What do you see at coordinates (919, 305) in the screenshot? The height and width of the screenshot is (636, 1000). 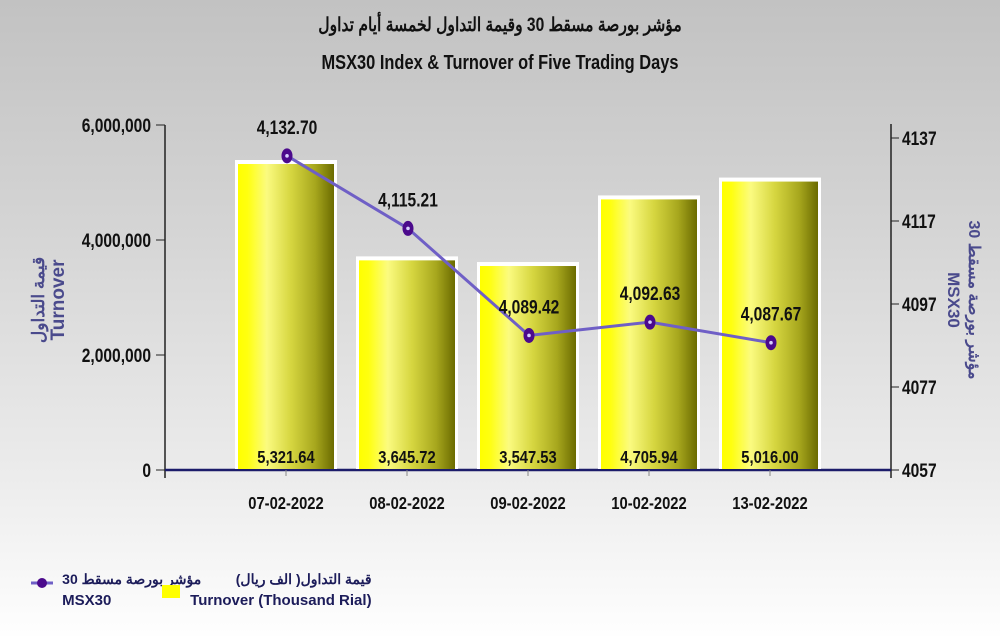 I see `right-tick-label: 4097` at bounding box center [919, 305].